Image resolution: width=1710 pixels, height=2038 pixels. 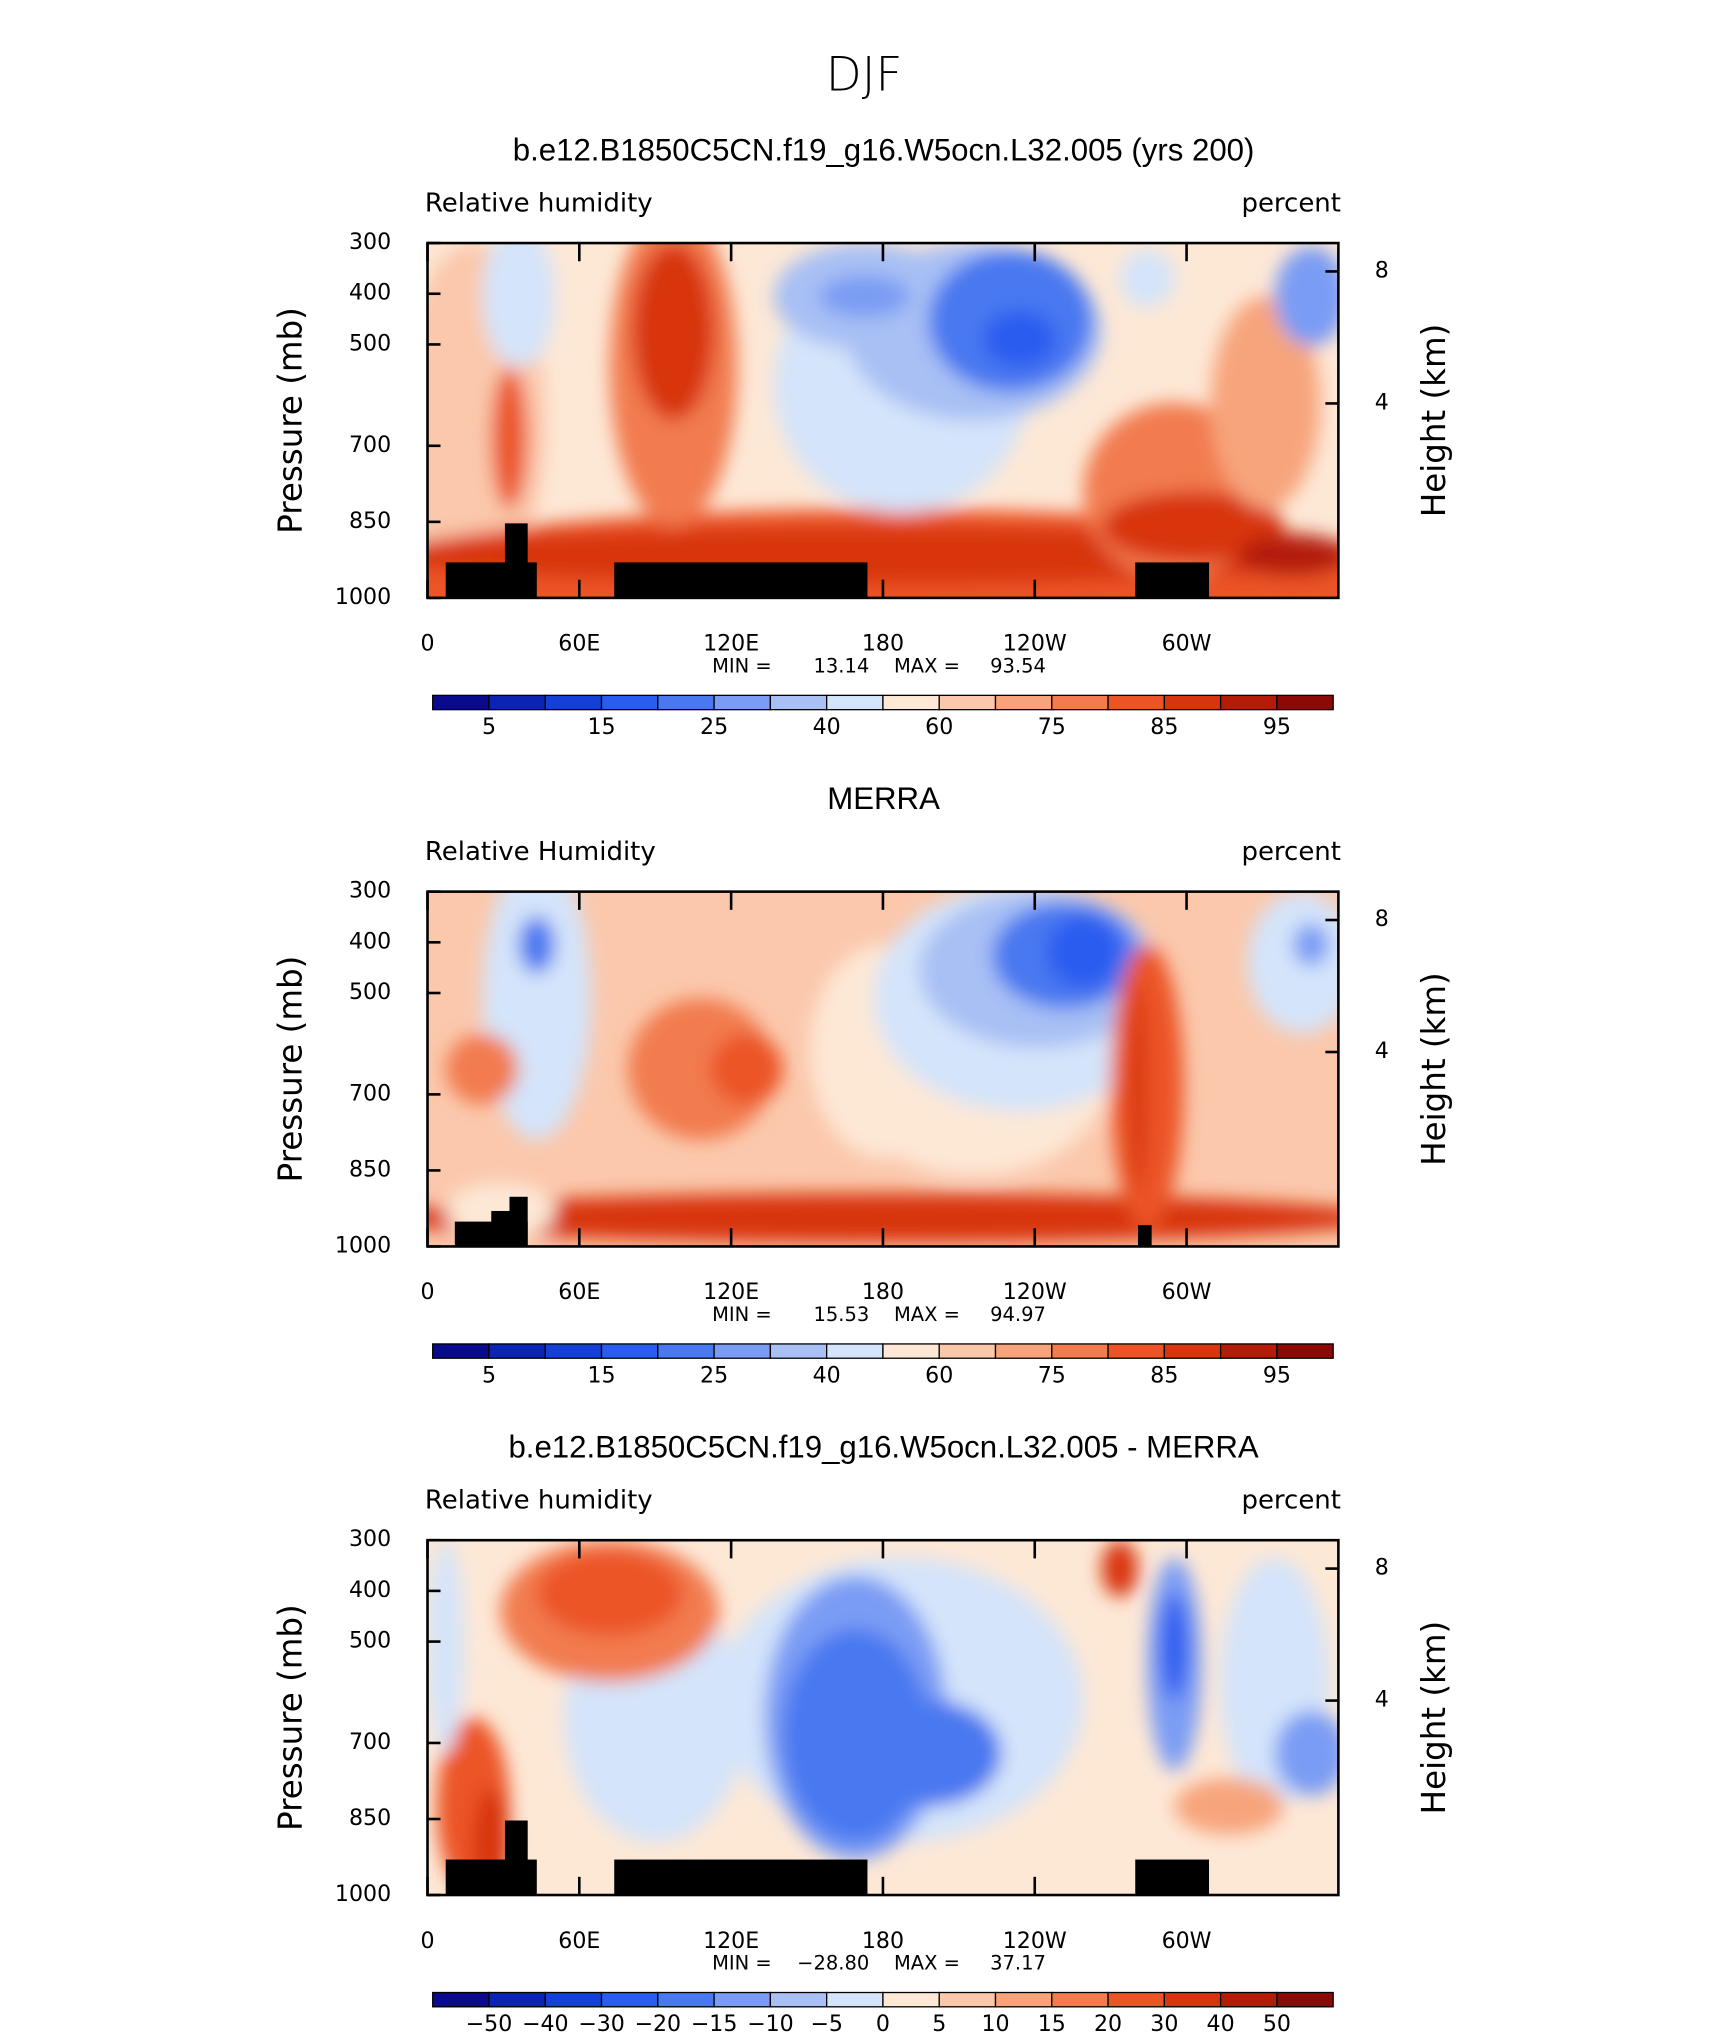 What do you see at coordinates (1187, 1292) in the screenshot?
I see `x-tick-label: 60W` at bounding box center [1187, 1292].